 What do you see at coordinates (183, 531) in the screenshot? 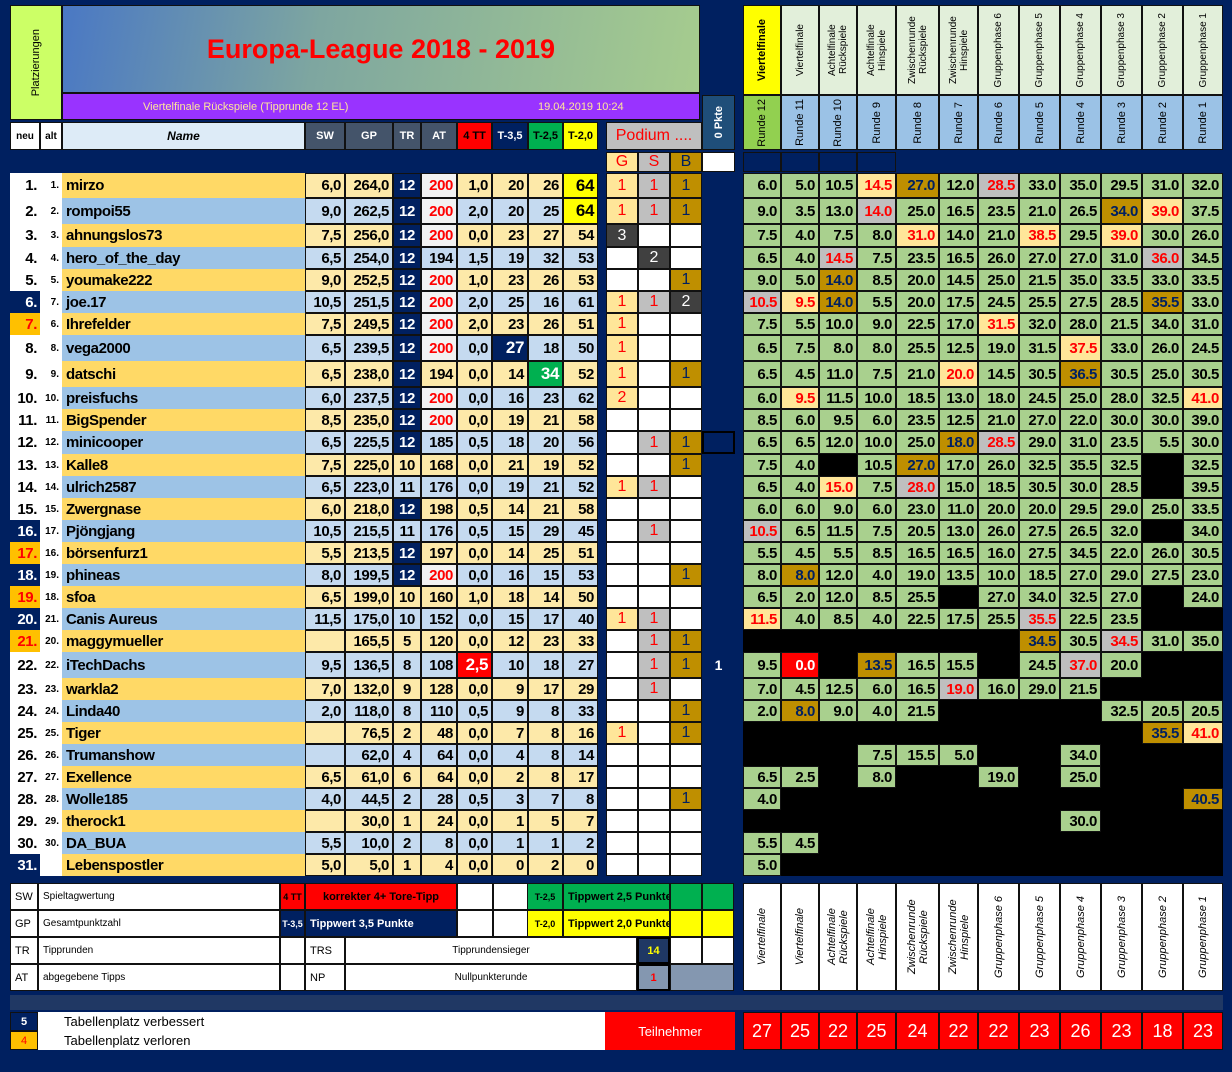
I see `player-name: Pjöngjang` at bounding box center [183, 531].